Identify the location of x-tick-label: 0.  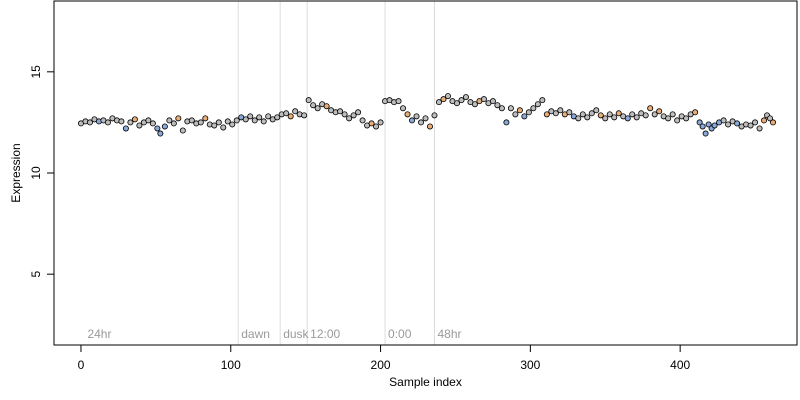
(81, 365).